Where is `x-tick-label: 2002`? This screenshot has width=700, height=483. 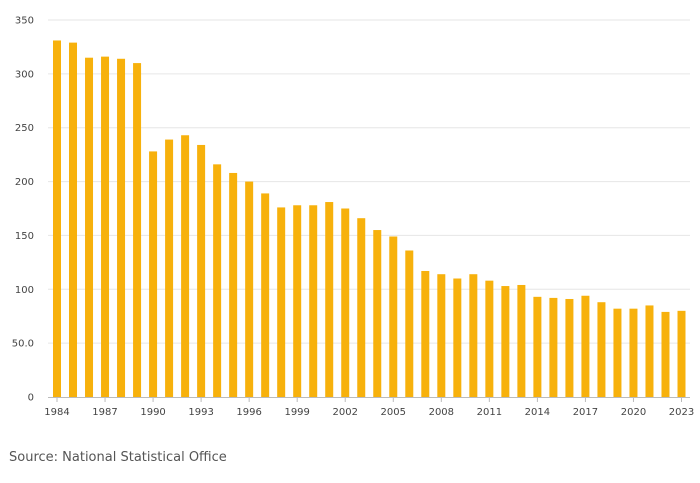
x-tick-label: 2002 is located at coordinates (345, 412).